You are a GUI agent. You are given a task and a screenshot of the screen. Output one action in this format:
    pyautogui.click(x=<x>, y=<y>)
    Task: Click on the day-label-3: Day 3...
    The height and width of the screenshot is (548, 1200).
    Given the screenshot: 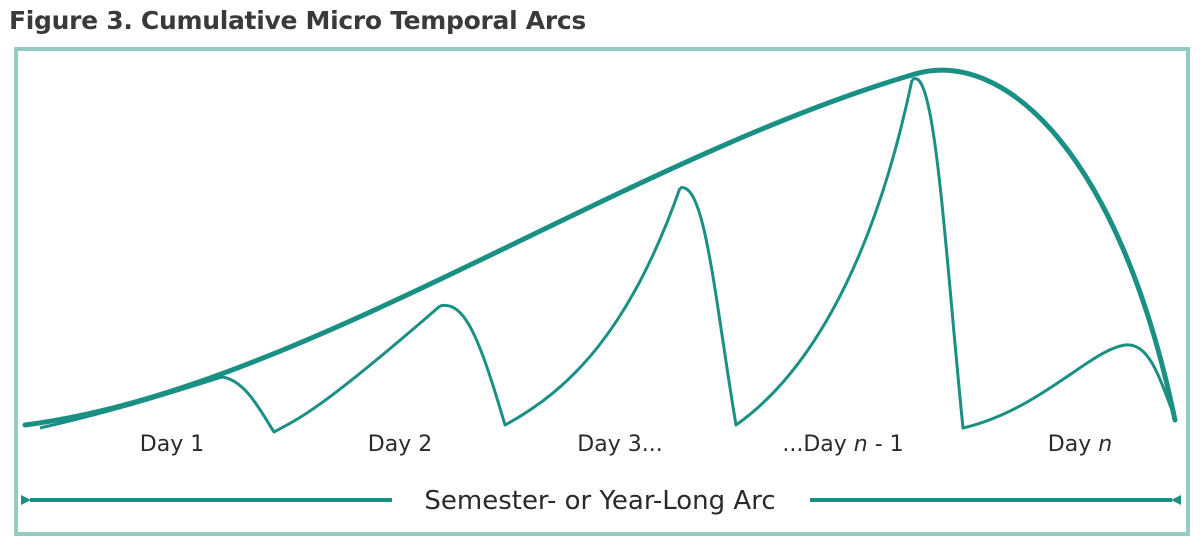 What is the action you would take?
    pyautogui.click(x=619, y=444)
    